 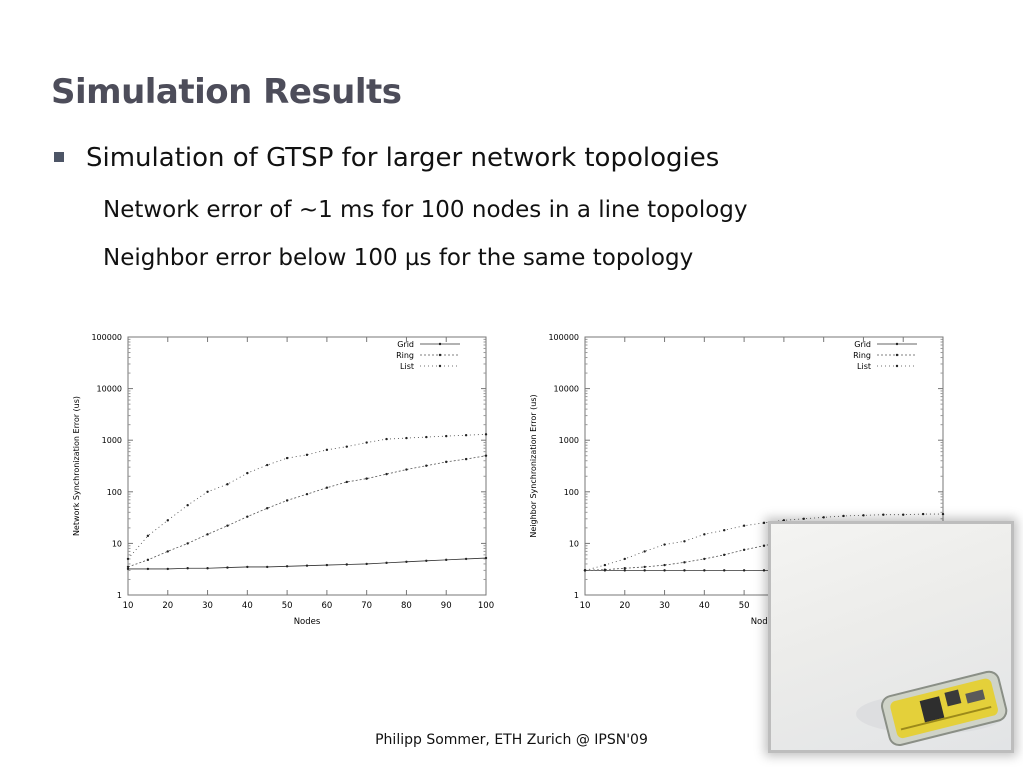 I want to click on chart-0-x-tick-label: 10, so click(x=128, y=606).